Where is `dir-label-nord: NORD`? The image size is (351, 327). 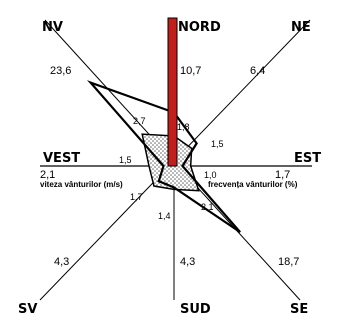 dir-label-nord: NORD is located at coordinates (199, 27).